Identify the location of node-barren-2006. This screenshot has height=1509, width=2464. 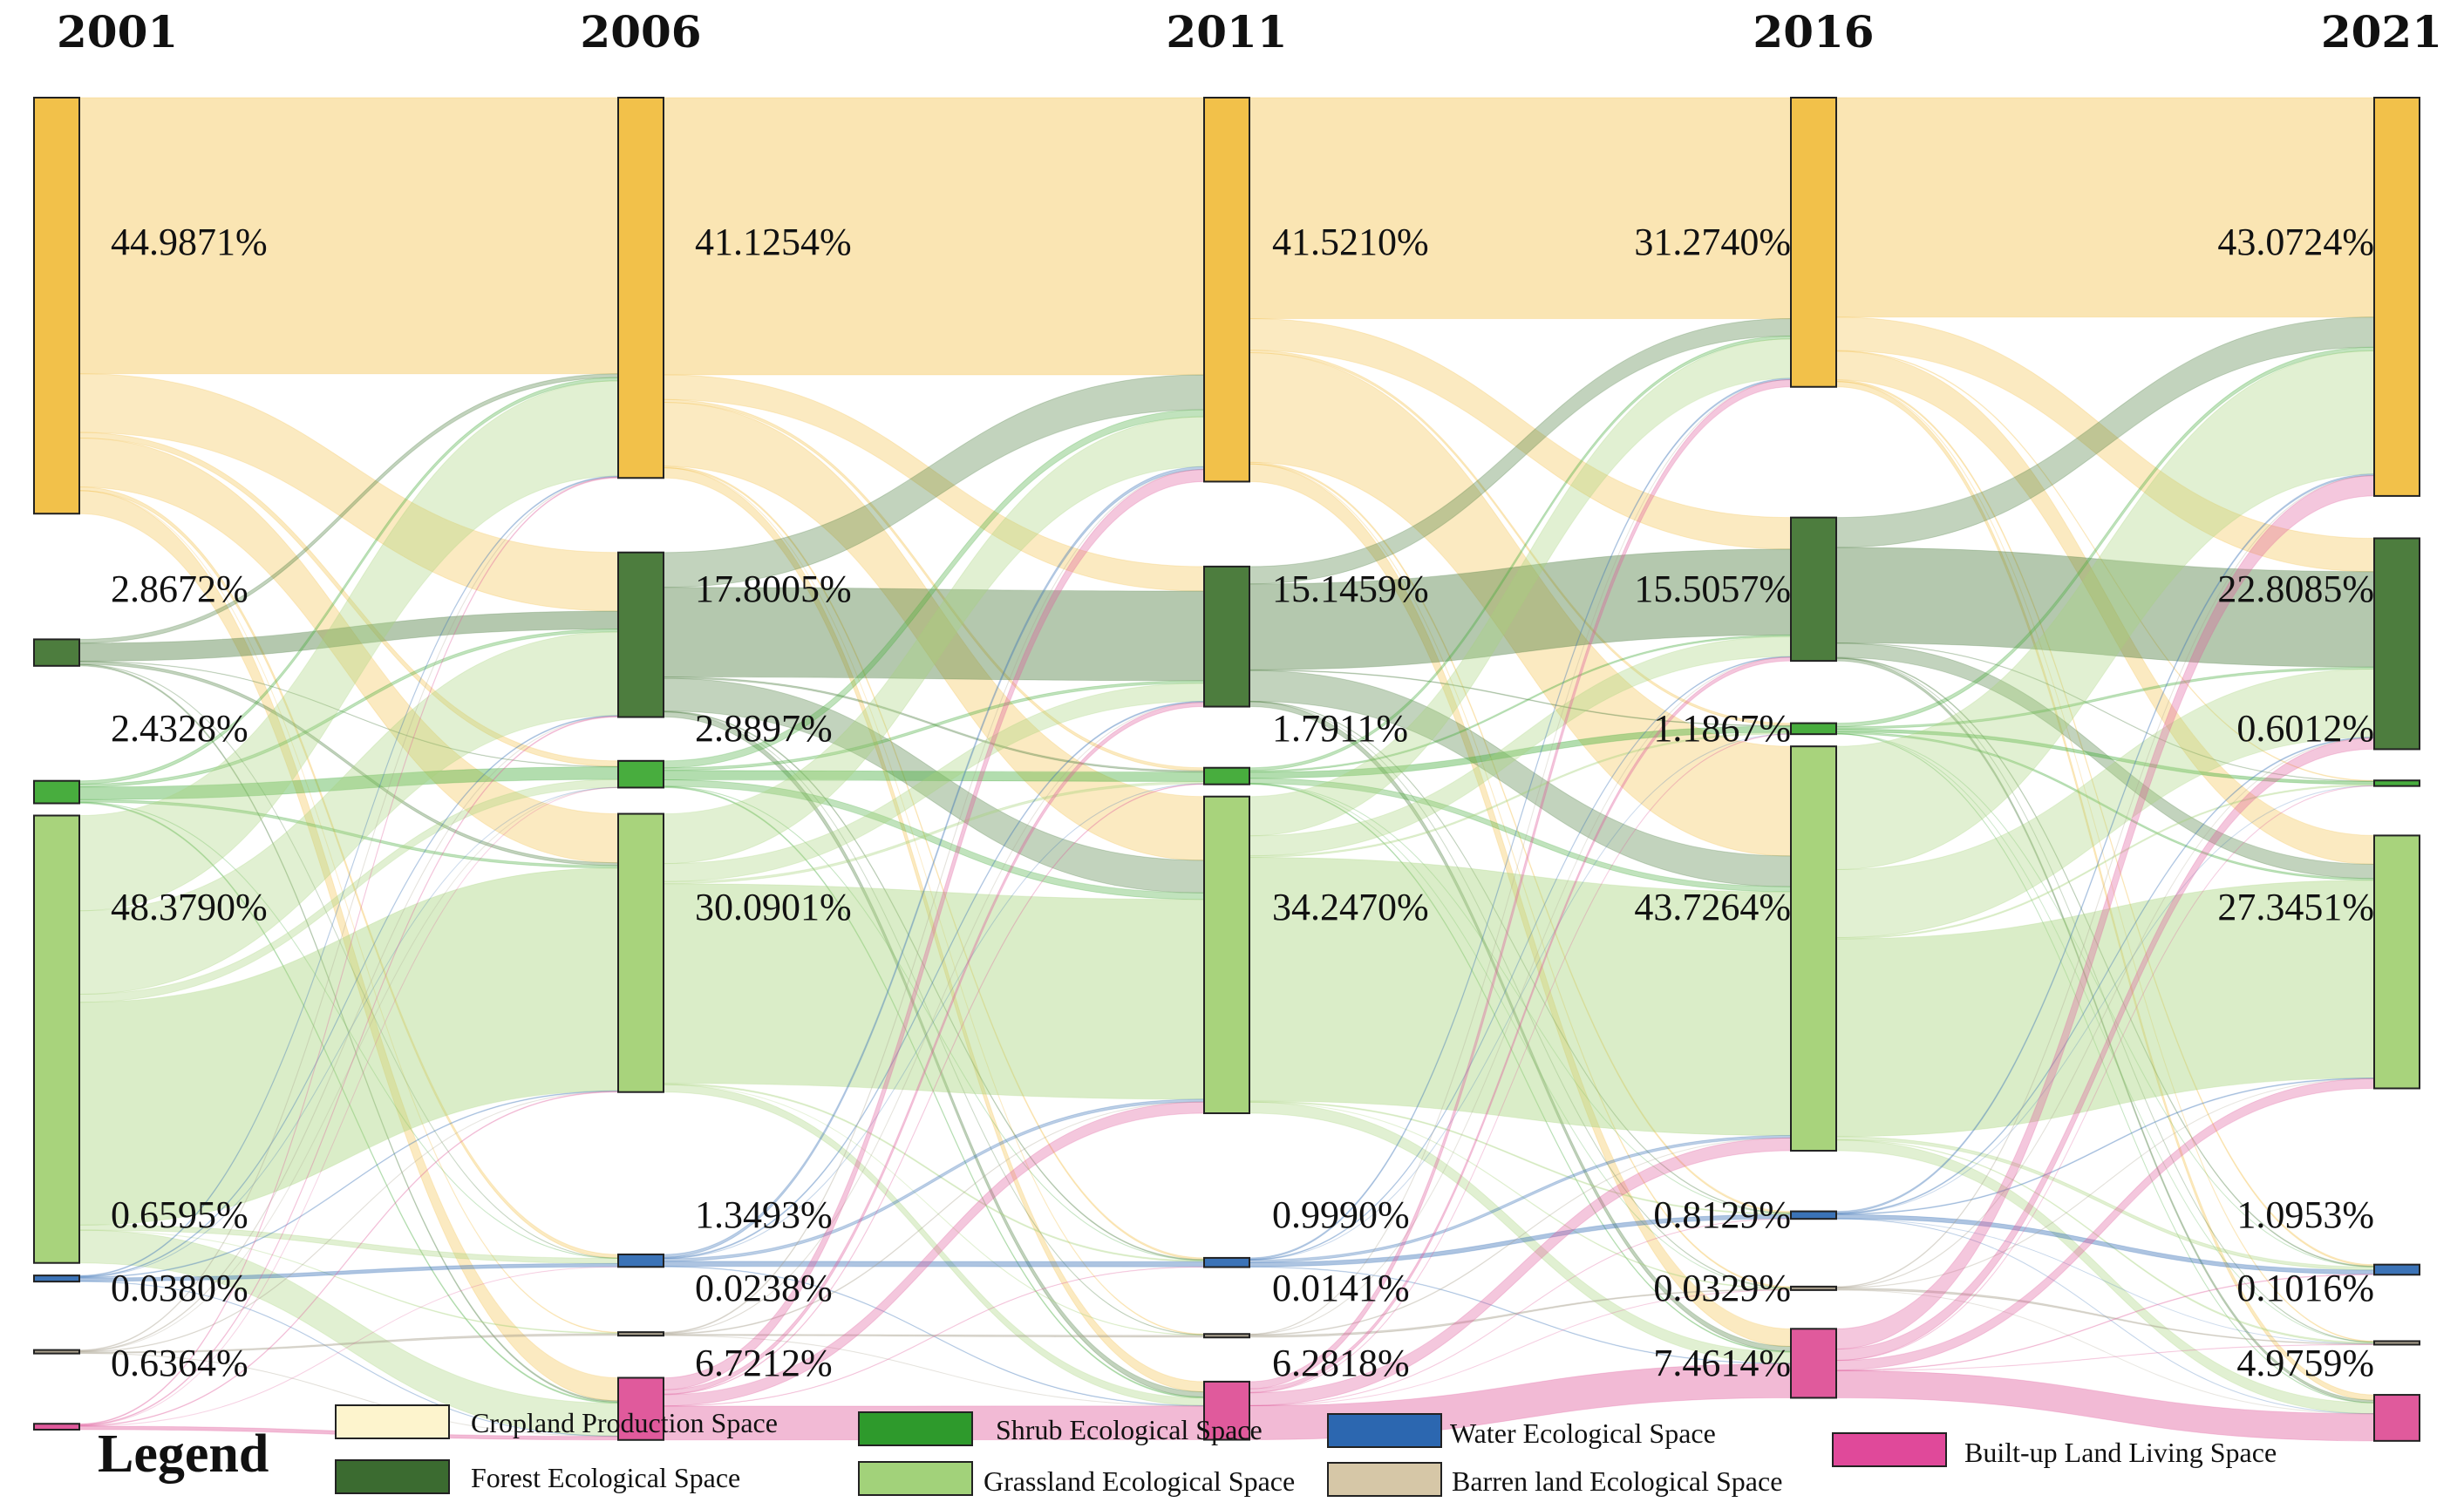
(640, 1334).